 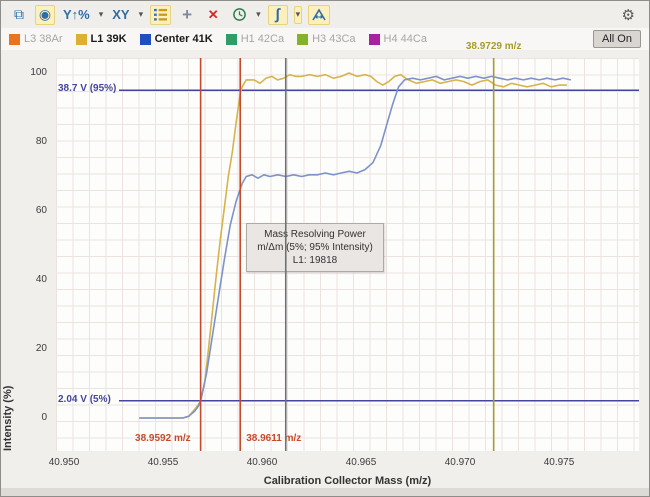 I want to click on crosshair-button: +, so click(x=187, y=15).